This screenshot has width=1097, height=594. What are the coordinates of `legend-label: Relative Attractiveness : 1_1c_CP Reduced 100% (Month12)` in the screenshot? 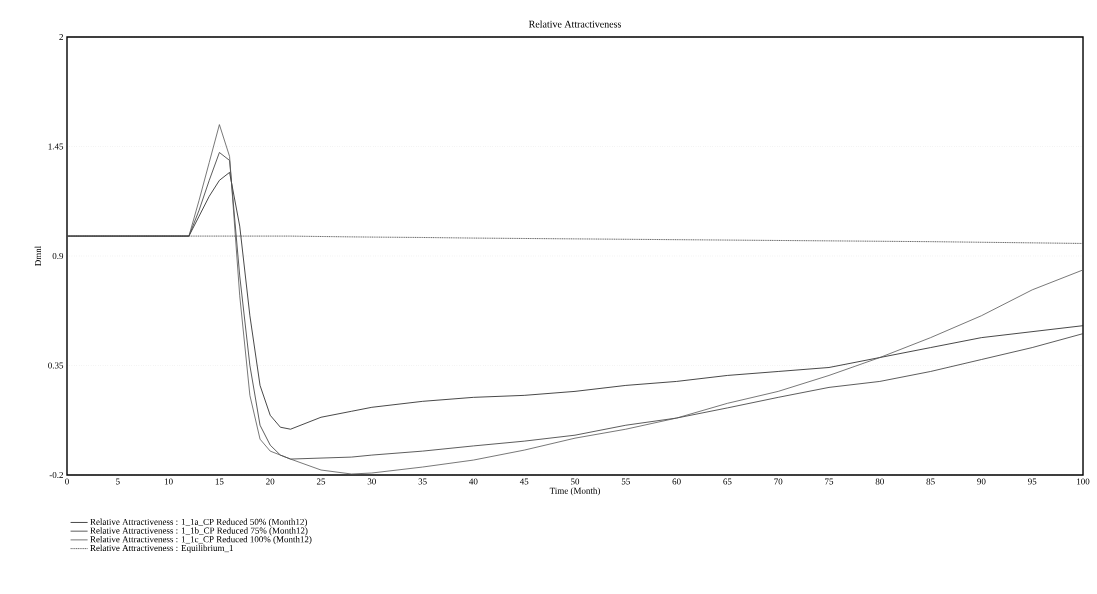 It's located at (201, 540).